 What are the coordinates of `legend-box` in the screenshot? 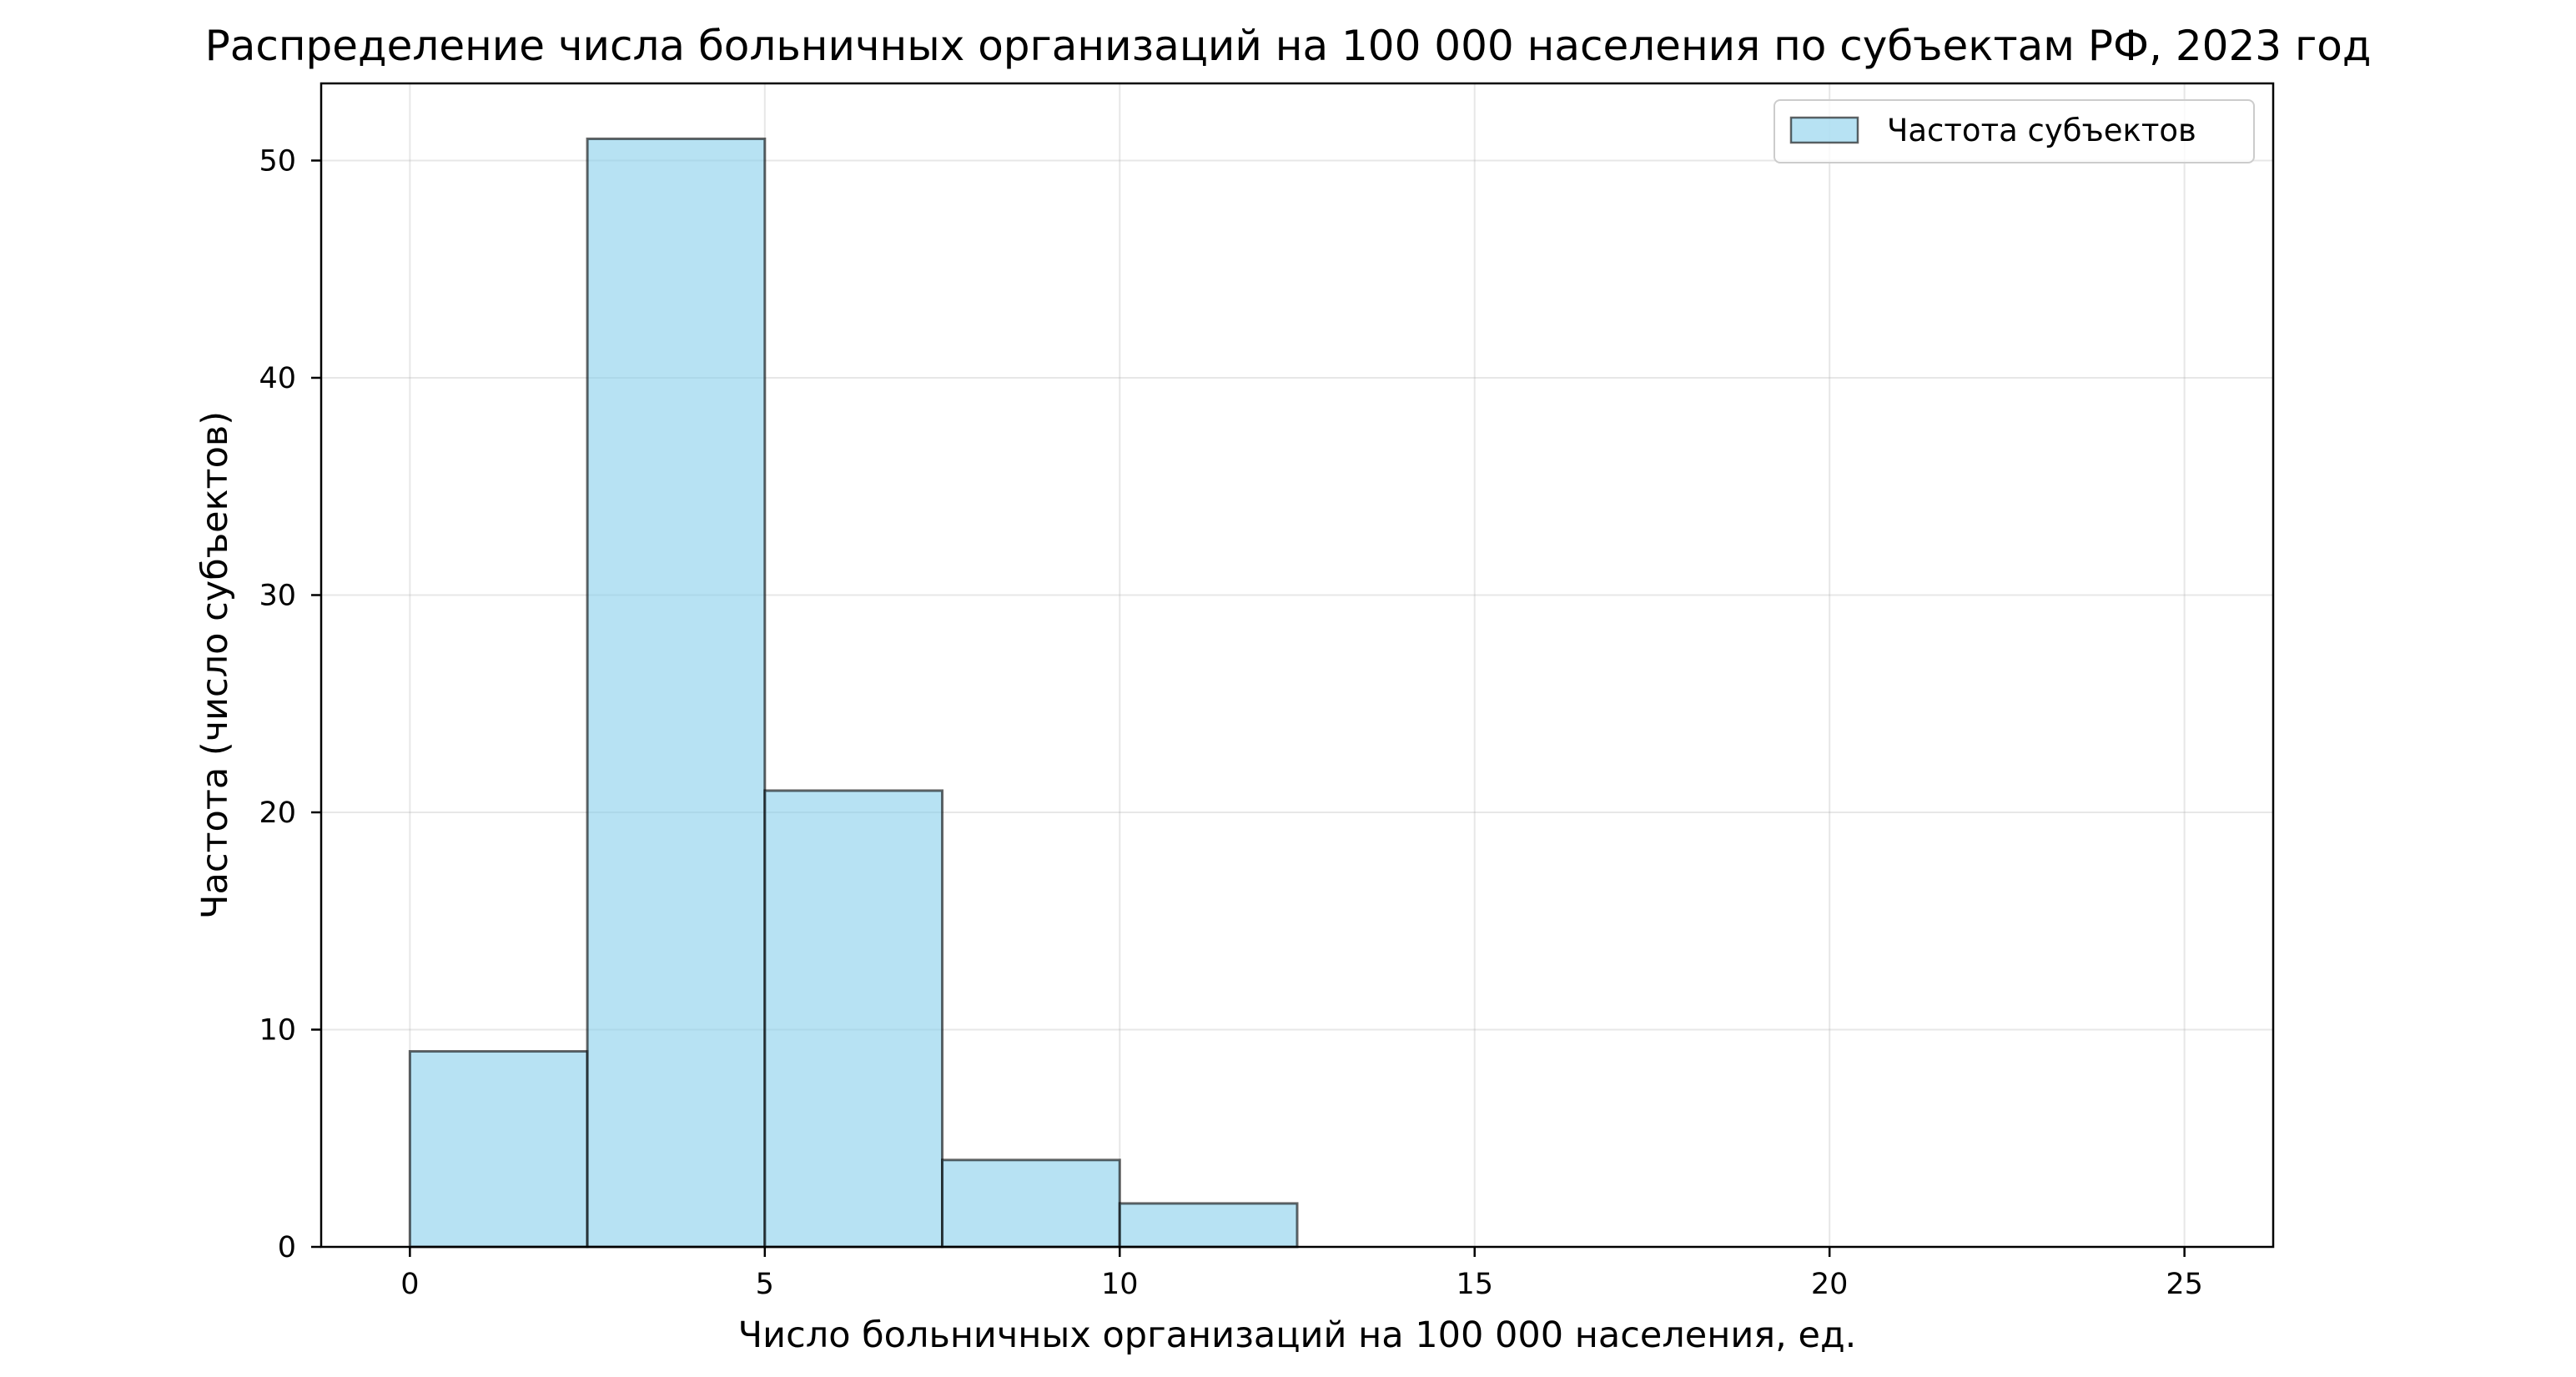 It's located at (2014, 131).